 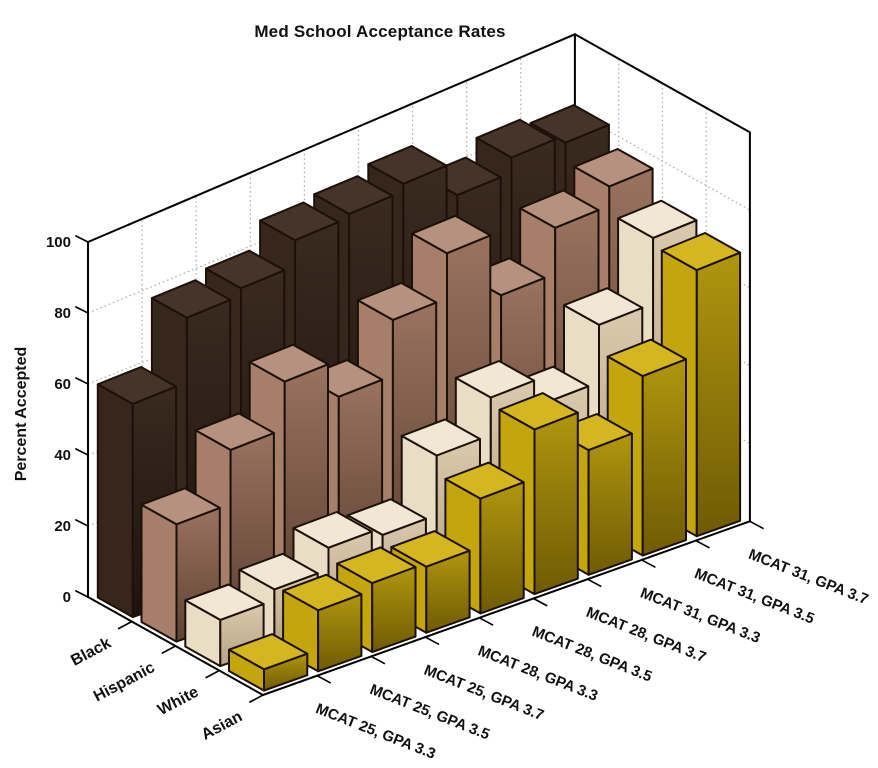 I want to click on y-tick-label: 60, so click(x=62, y=384).